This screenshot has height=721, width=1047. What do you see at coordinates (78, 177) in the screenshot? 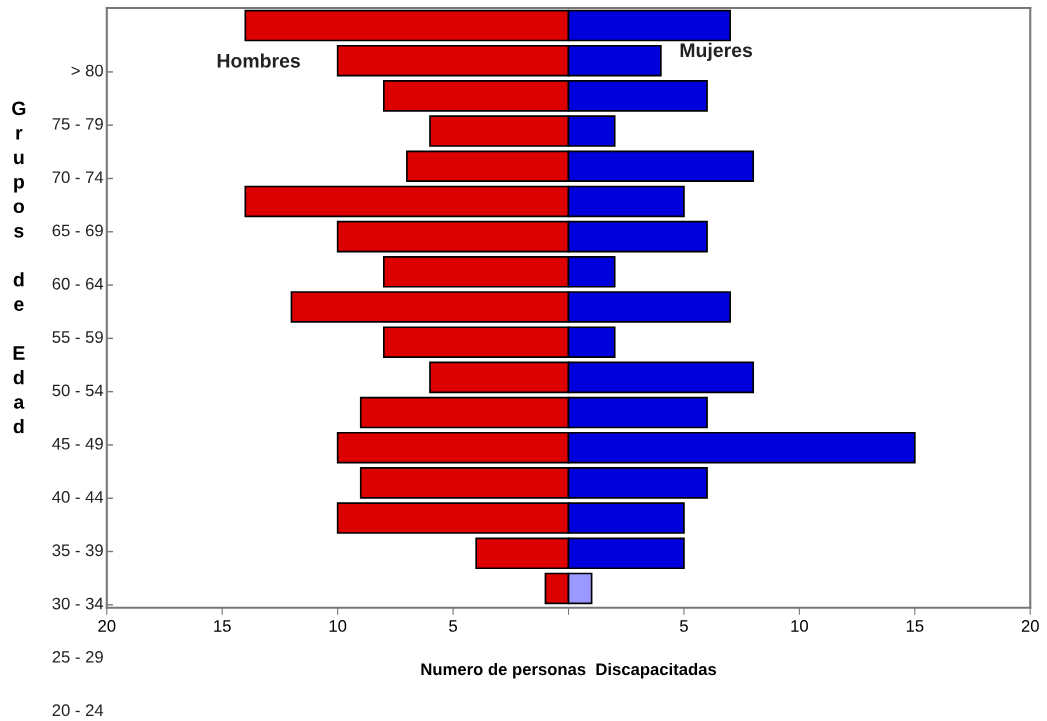
I see `text: 70 - 74` at bounding box center [78, 177].